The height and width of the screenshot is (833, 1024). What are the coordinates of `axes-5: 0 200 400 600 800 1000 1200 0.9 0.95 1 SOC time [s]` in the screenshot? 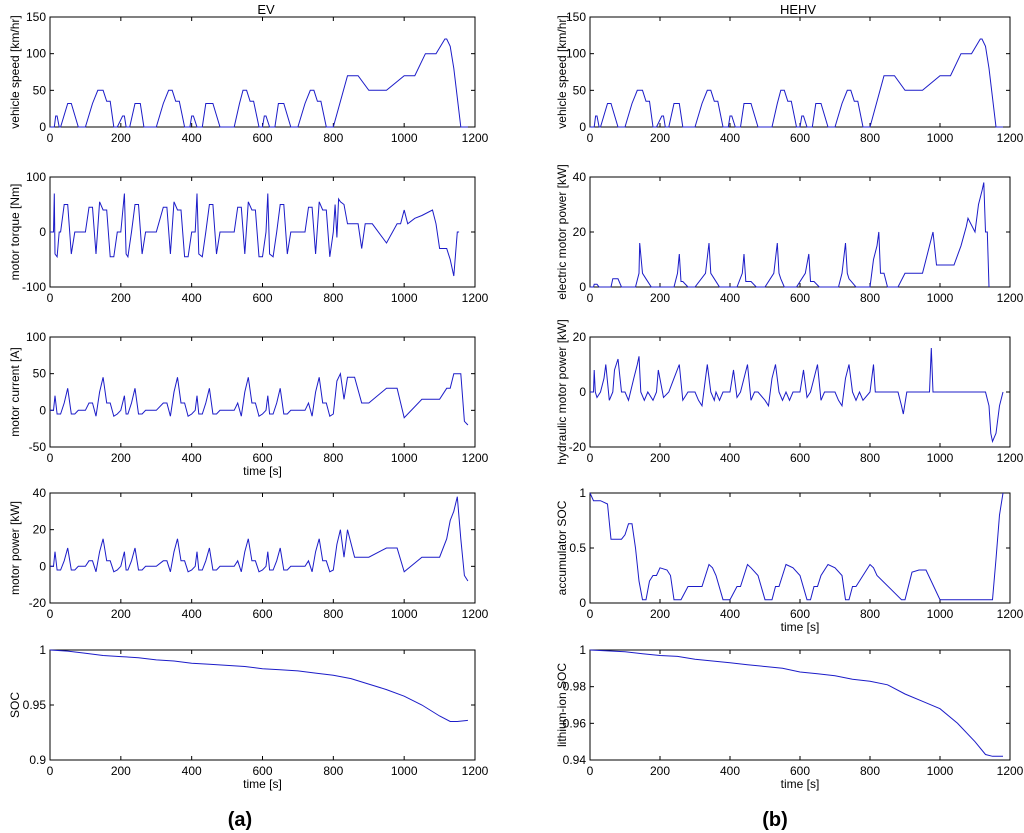 It's located at (248, 717).